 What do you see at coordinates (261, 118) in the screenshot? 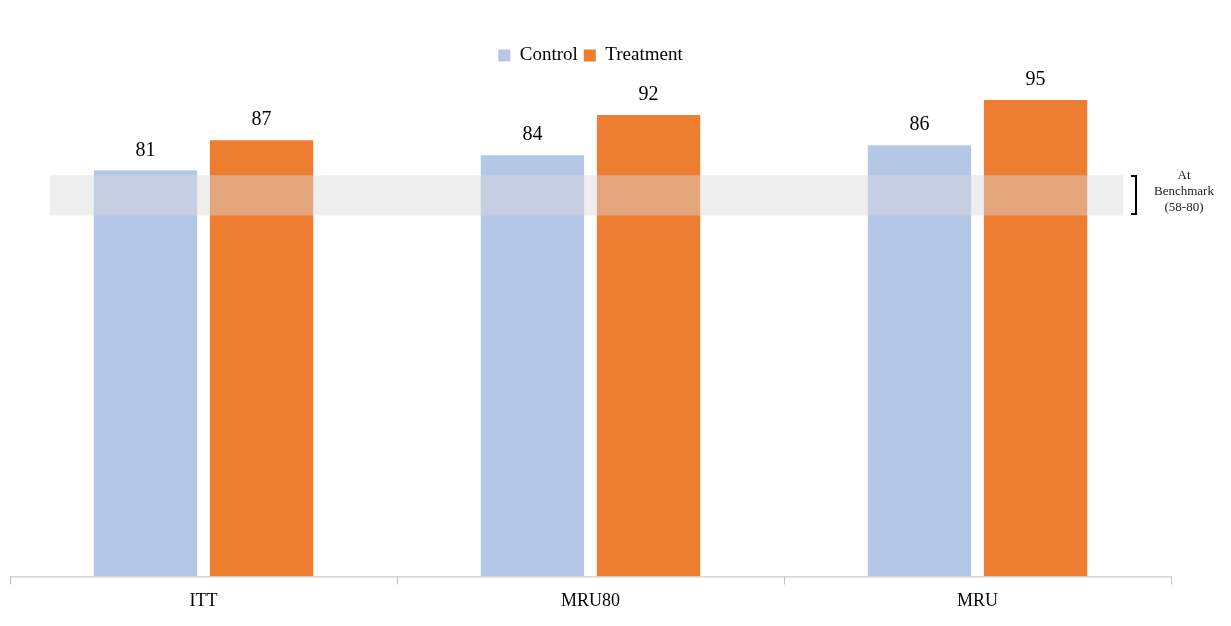
I see `data-label: 87` at bounding box center [261, 118].